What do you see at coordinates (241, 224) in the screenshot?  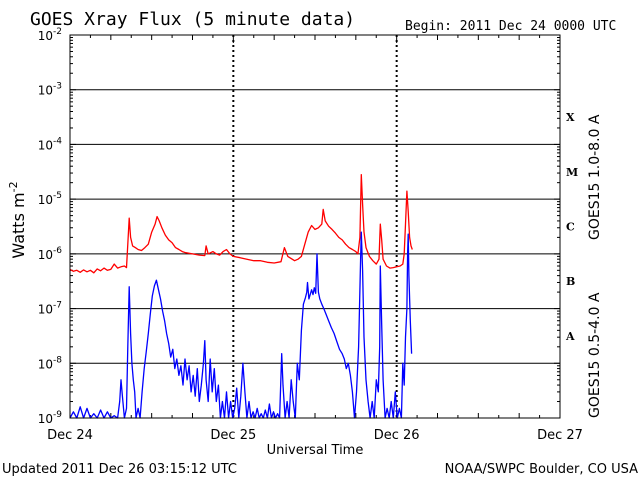 I see `series-line-long-channel` at bounding box center [241, 224].